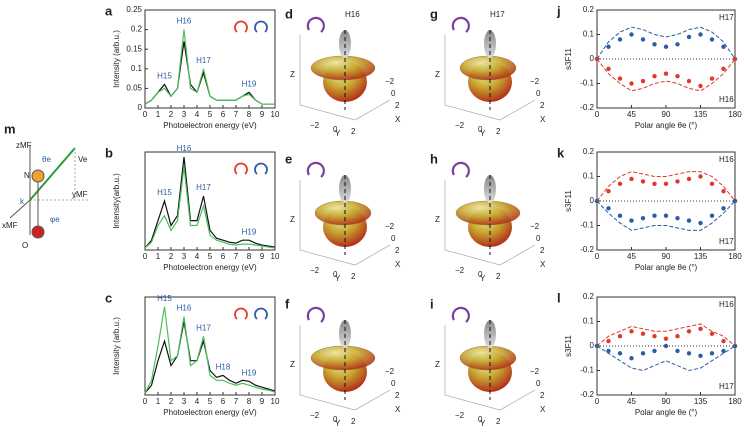 The width and height of the screenshot is (745, 436). I want to click on peak-label: H18, so click(223, 367).